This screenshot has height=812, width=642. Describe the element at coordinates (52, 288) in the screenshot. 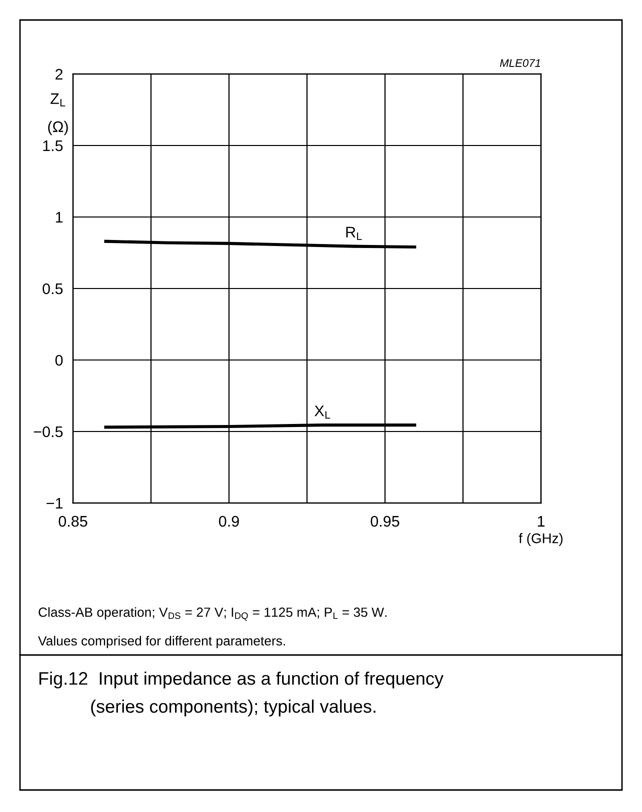

I see `y-tick-label: 0.5` at that location.